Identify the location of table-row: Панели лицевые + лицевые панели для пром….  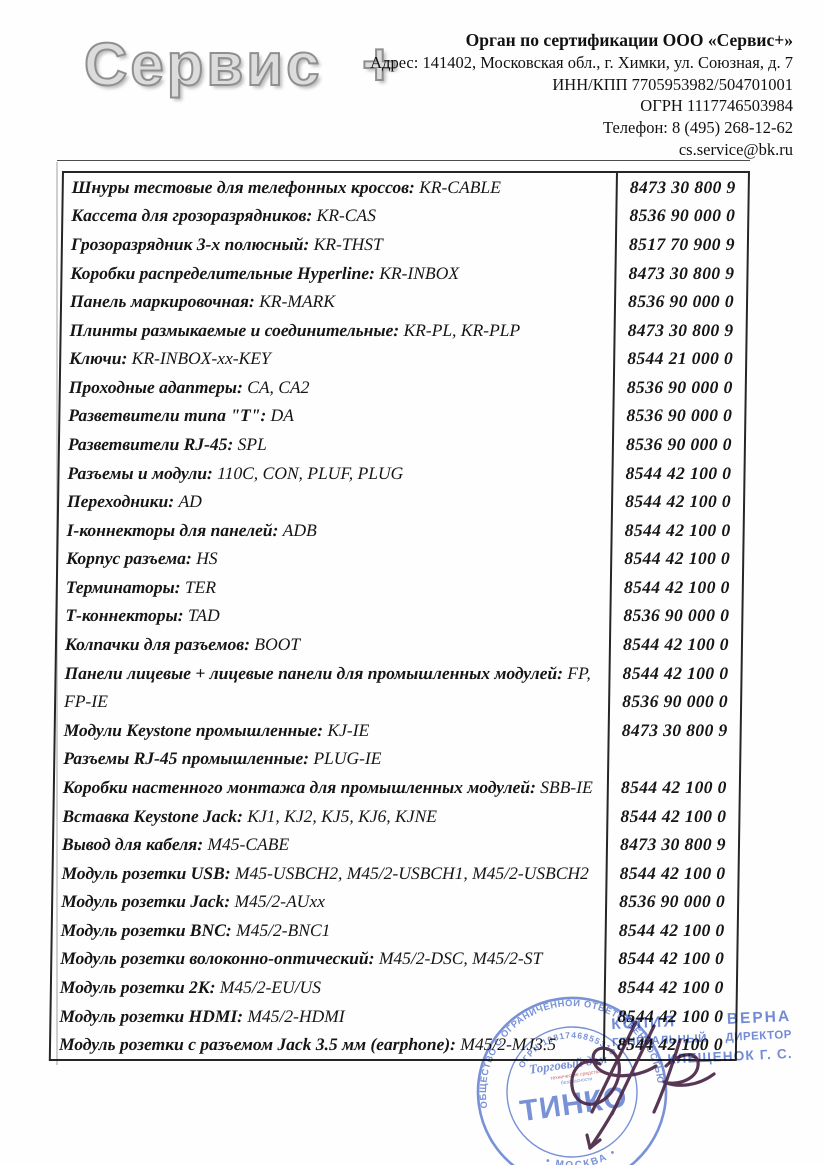
(398, 673).